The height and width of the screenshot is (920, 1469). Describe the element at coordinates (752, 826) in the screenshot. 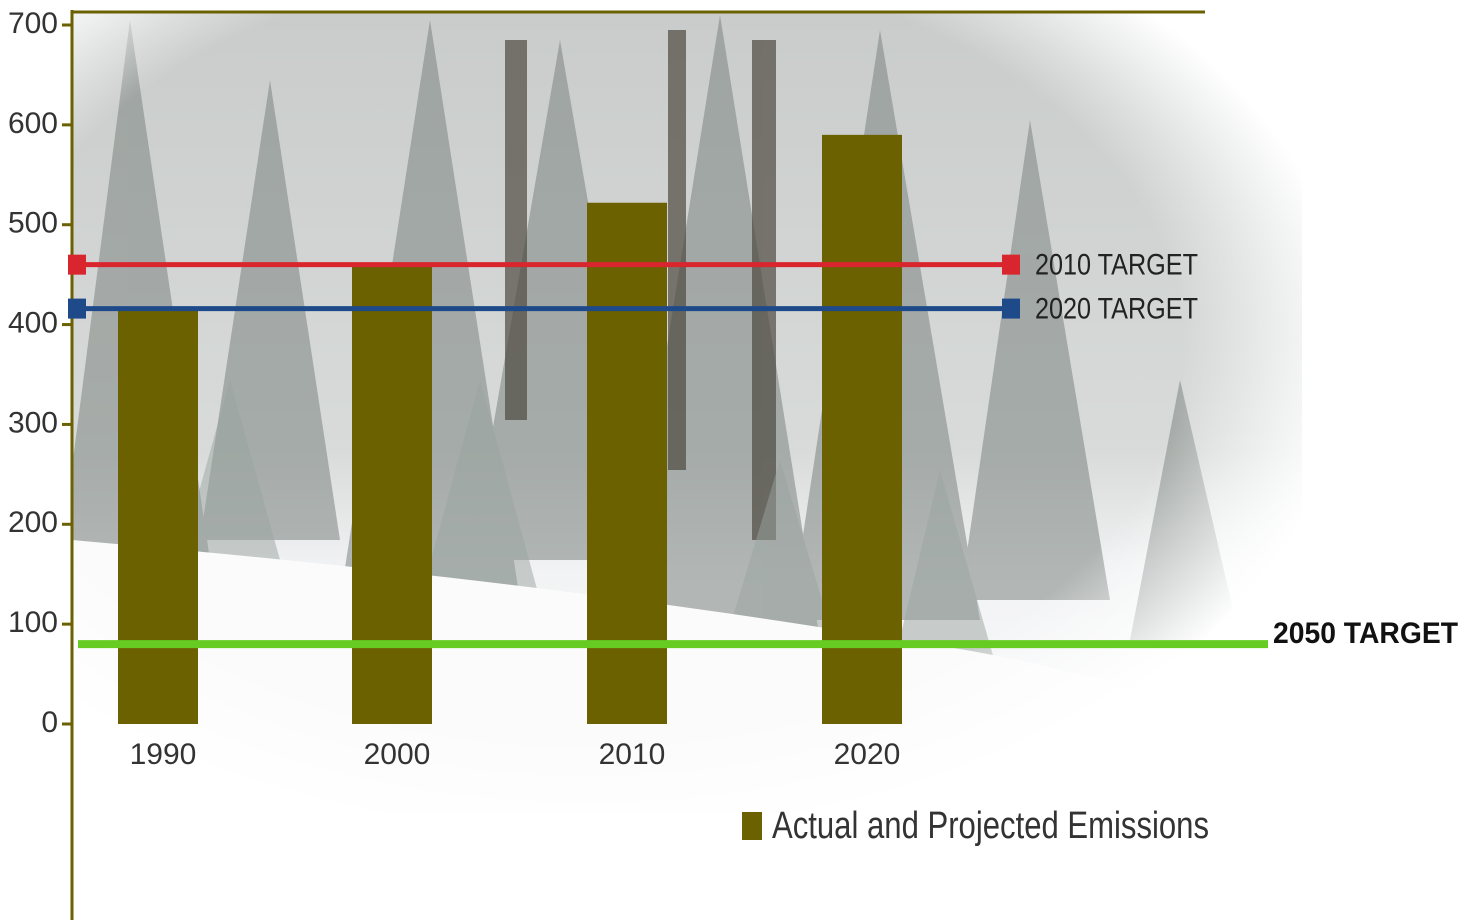

I see `legend-swatch` at that location.